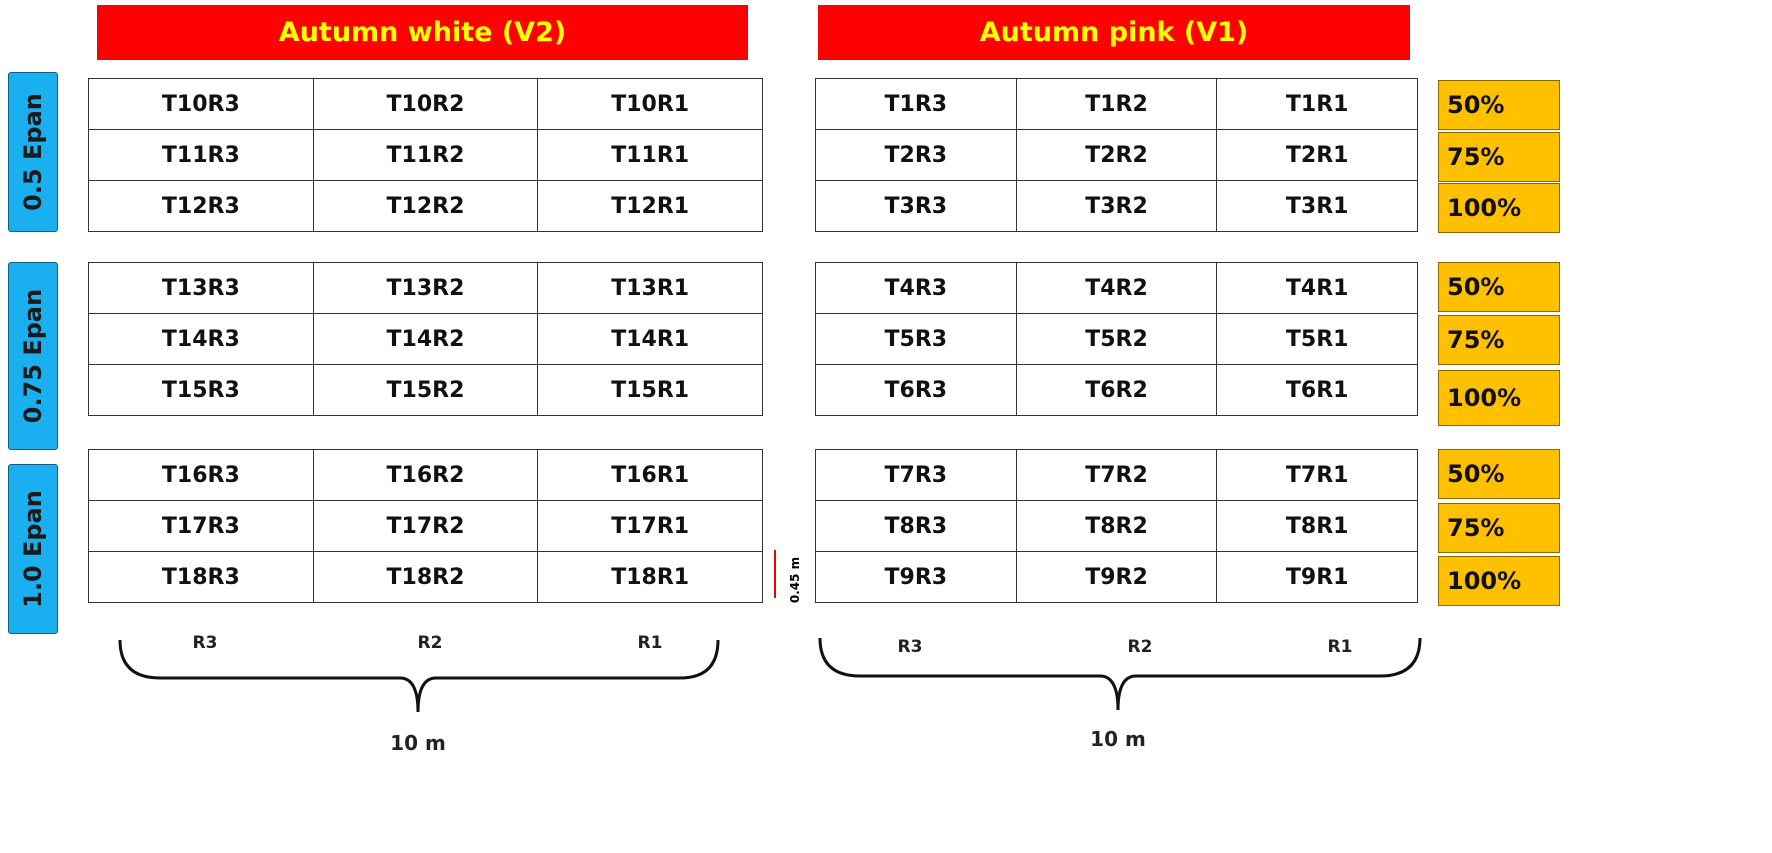 The height and width of the screenshot is (853, 1772). I want to click on plot-cell: T7R2, so click(1116, 475).